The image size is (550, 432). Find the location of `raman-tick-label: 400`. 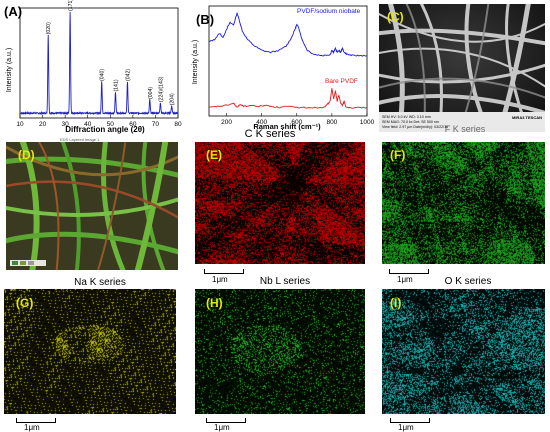

raman-tick-label: 400 is located at coordinates (261, 122).